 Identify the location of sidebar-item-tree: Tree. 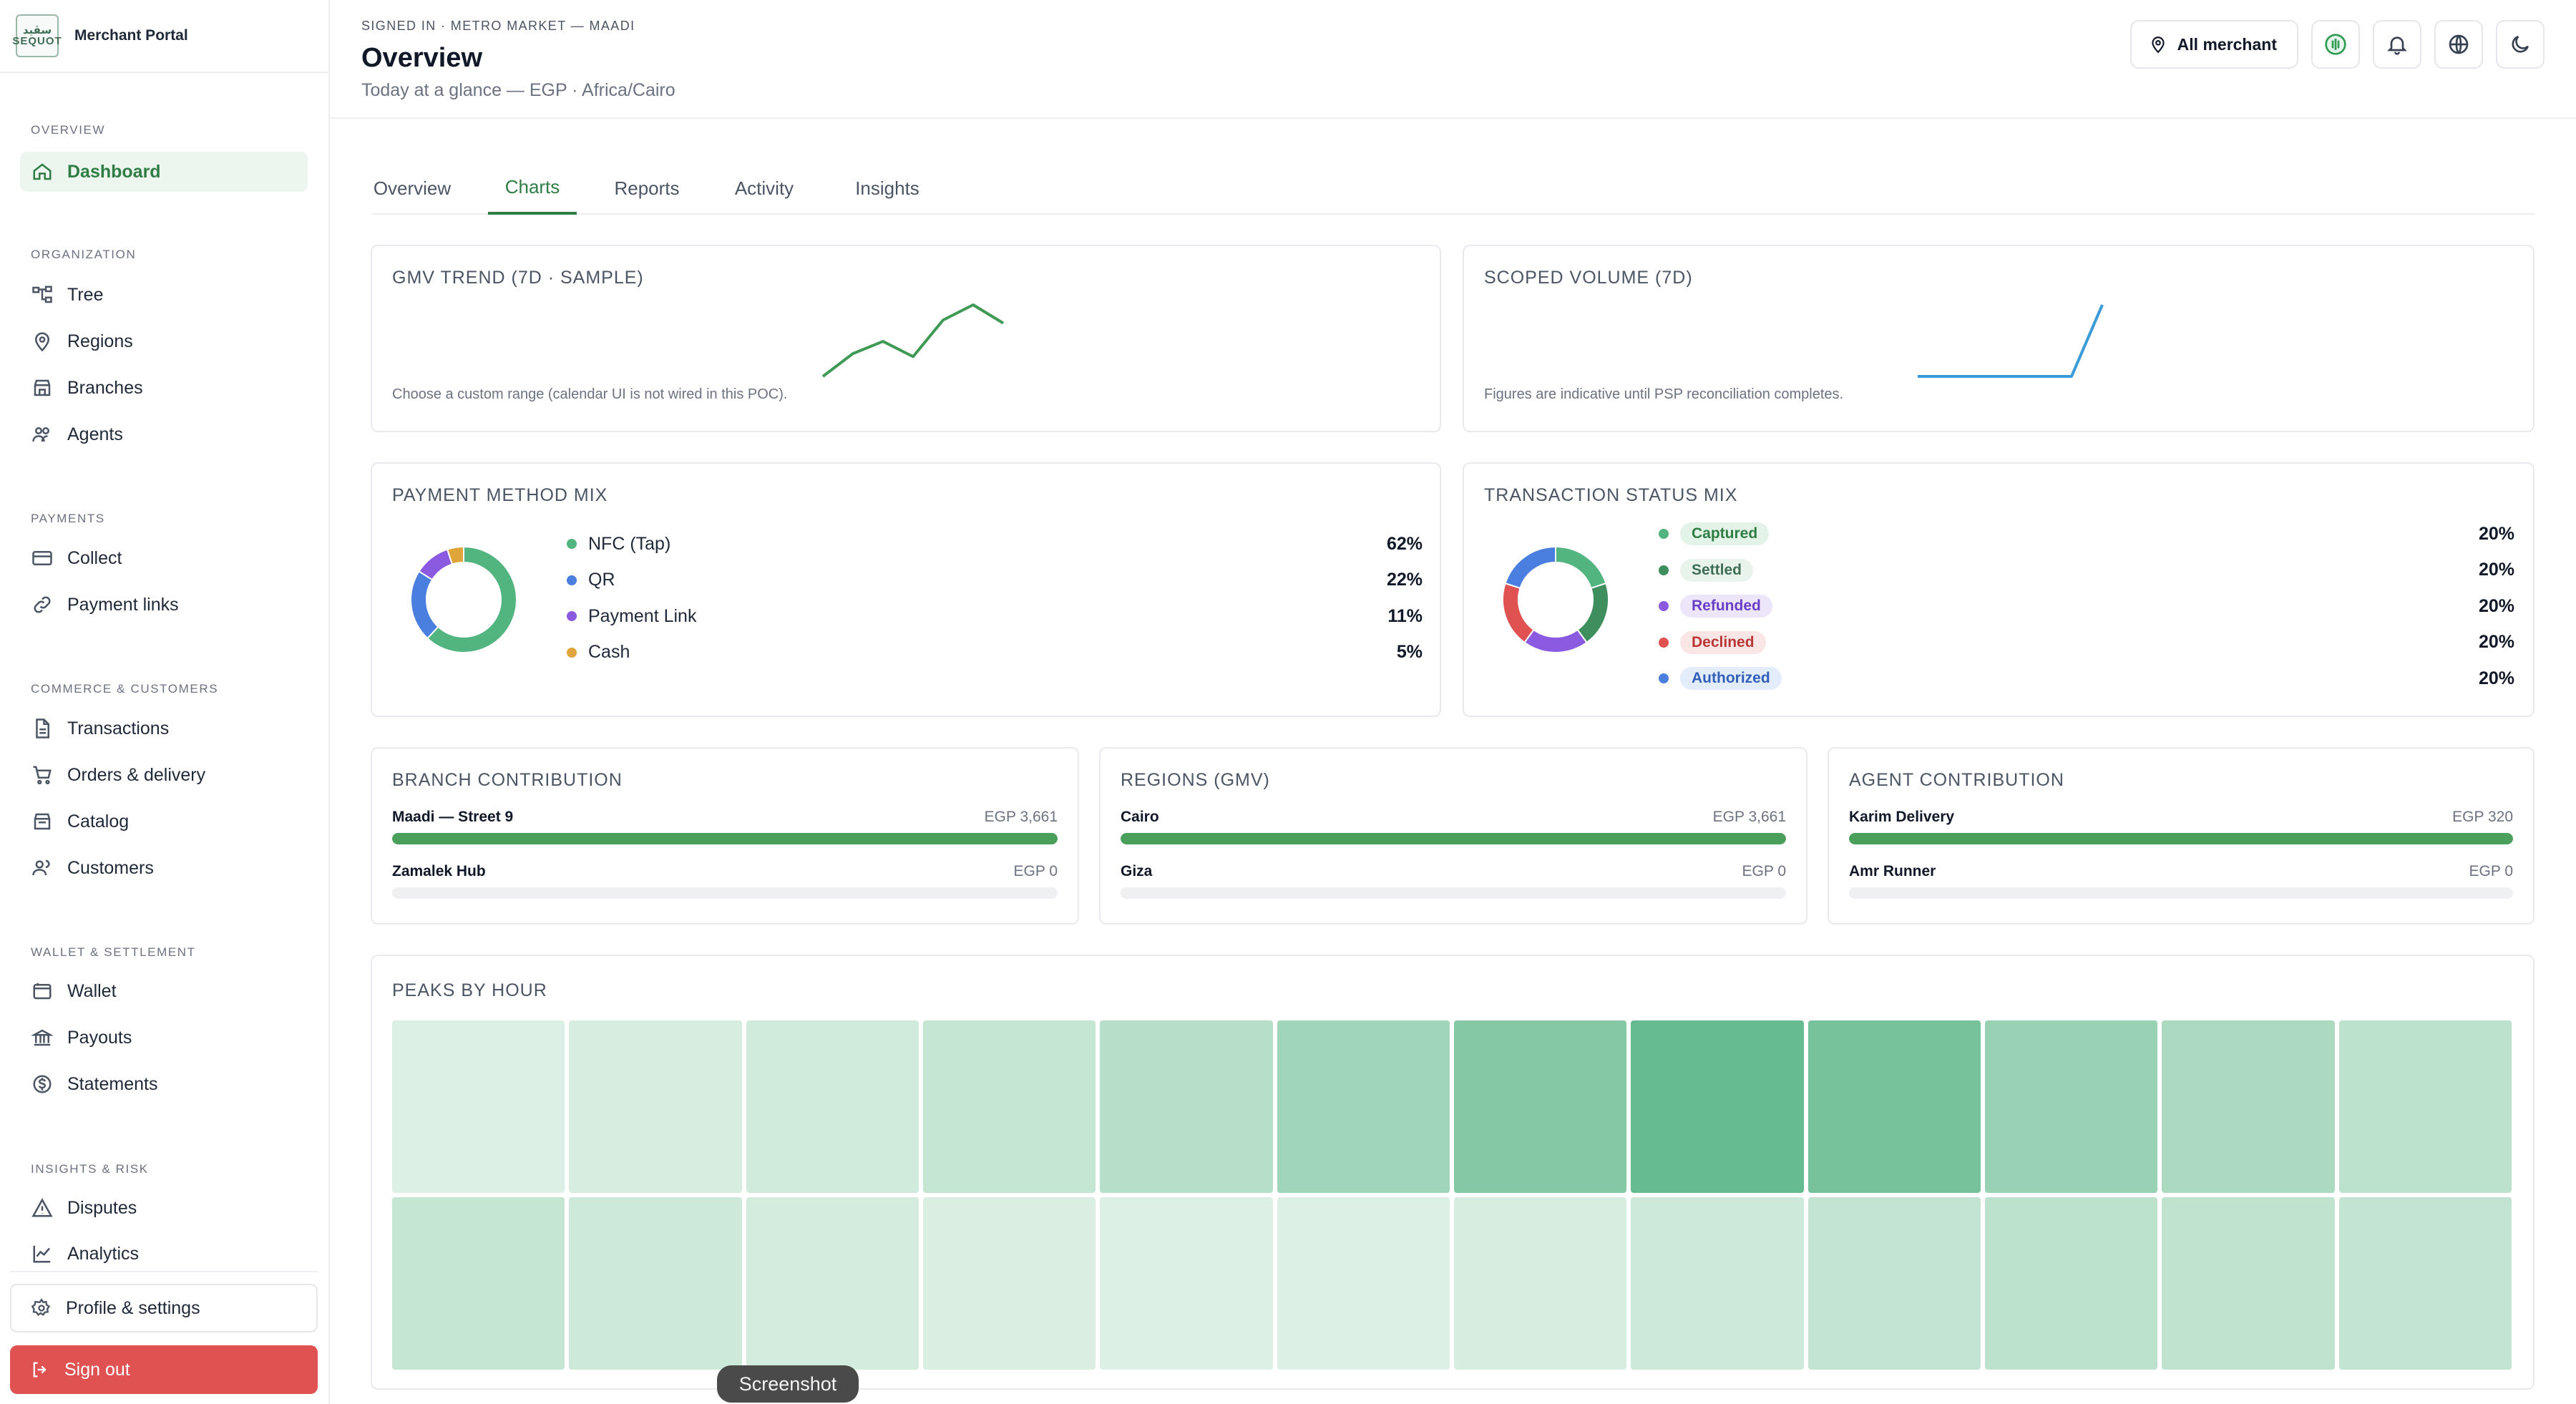
(164, 295).